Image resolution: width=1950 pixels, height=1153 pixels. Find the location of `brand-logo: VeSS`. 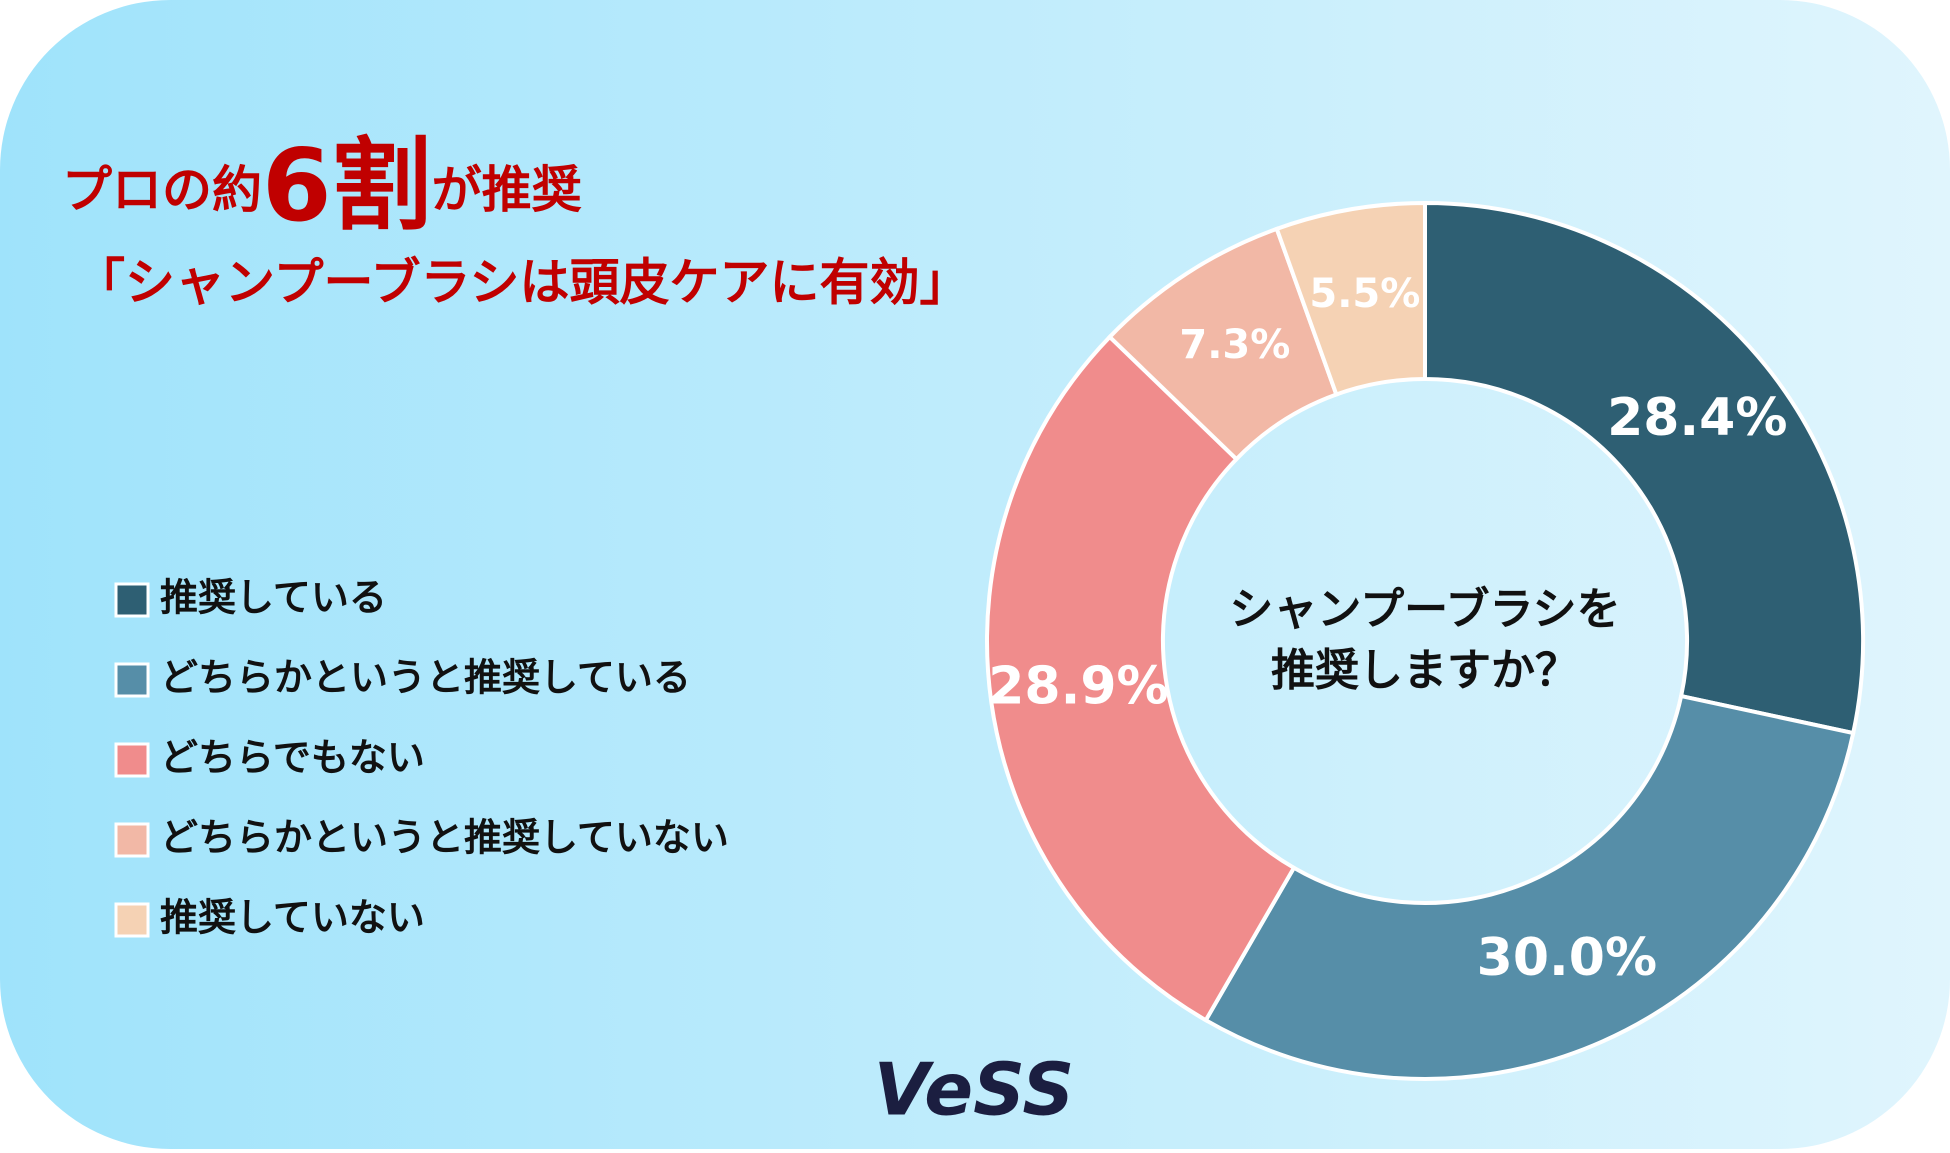

brand-logo: VeSS is located at coordinates (974, 1090).